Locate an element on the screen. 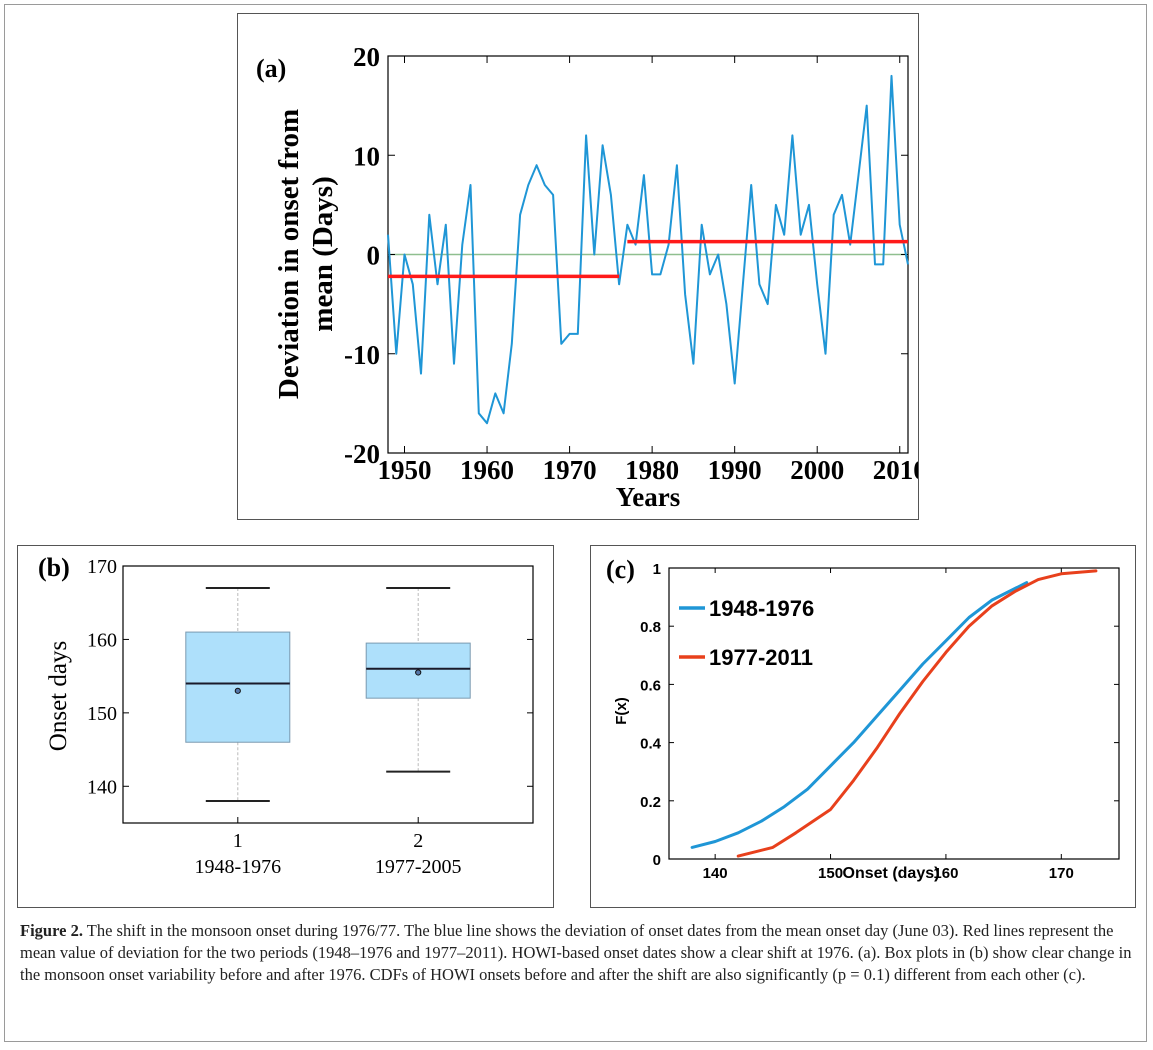  y-tick-label-b: 170 is located at coordinates (102, 567).